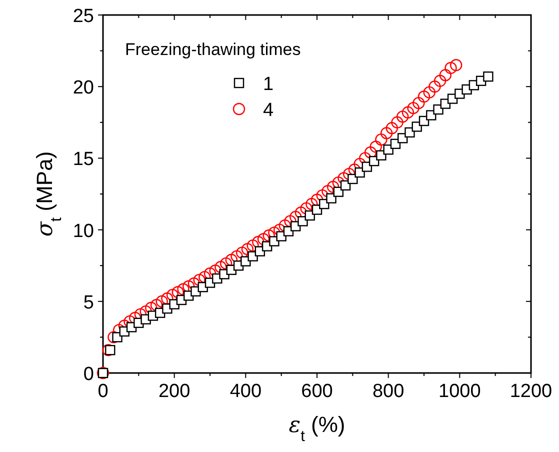 This screenshot has width=559, height=452. Describe the element at coordinates (88, 374) in the screenshot. I see `y-tick-label: 0` at that location.